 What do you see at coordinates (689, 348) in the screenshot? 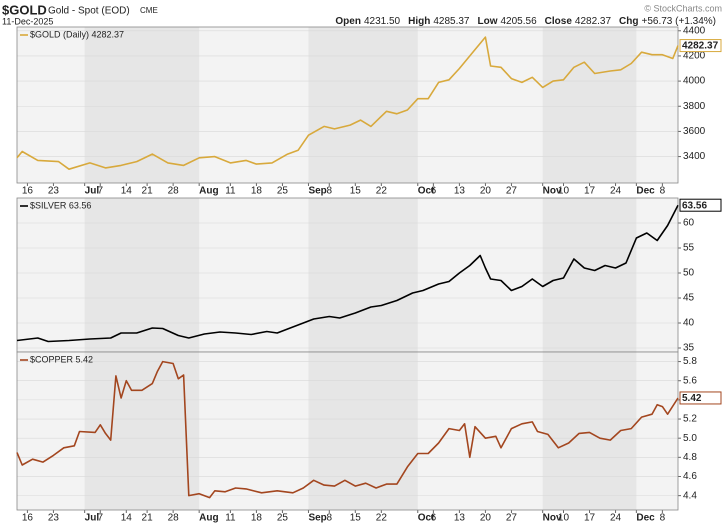
I see `y-tick-label: 35` at bounding box center [689, 348].